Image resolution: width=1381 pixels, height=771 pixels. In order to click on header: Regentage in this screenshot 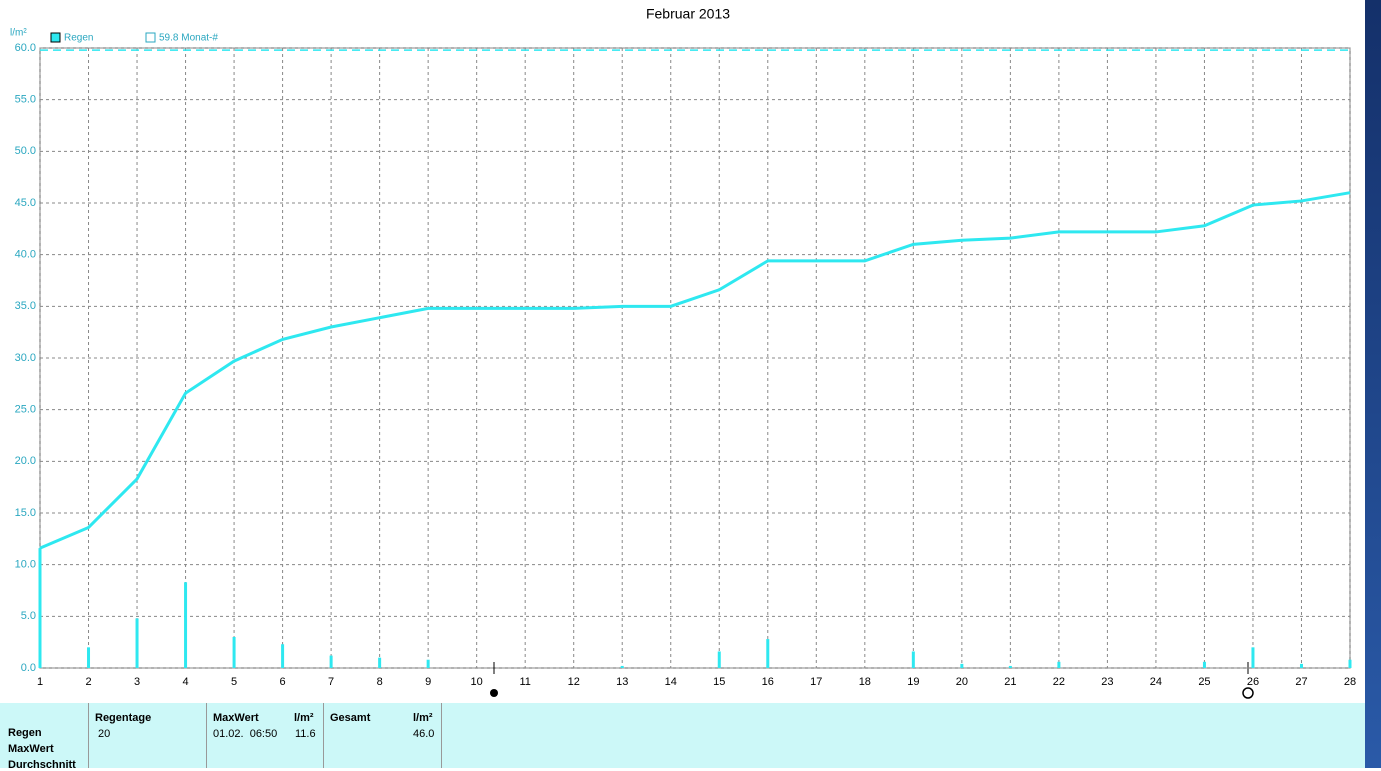, I will do `click(123, 718)`.